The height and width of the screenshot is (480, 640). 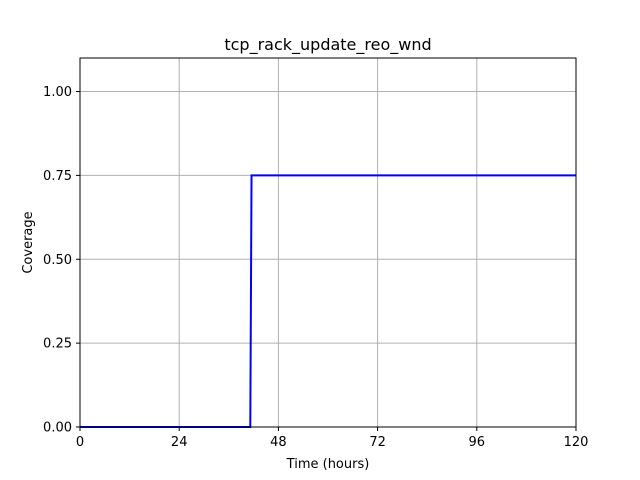 What do you see at coordinates (57, 176) in the screenshot?
I see `y-tick-label: 0.75` at bounding box center [57, 176].